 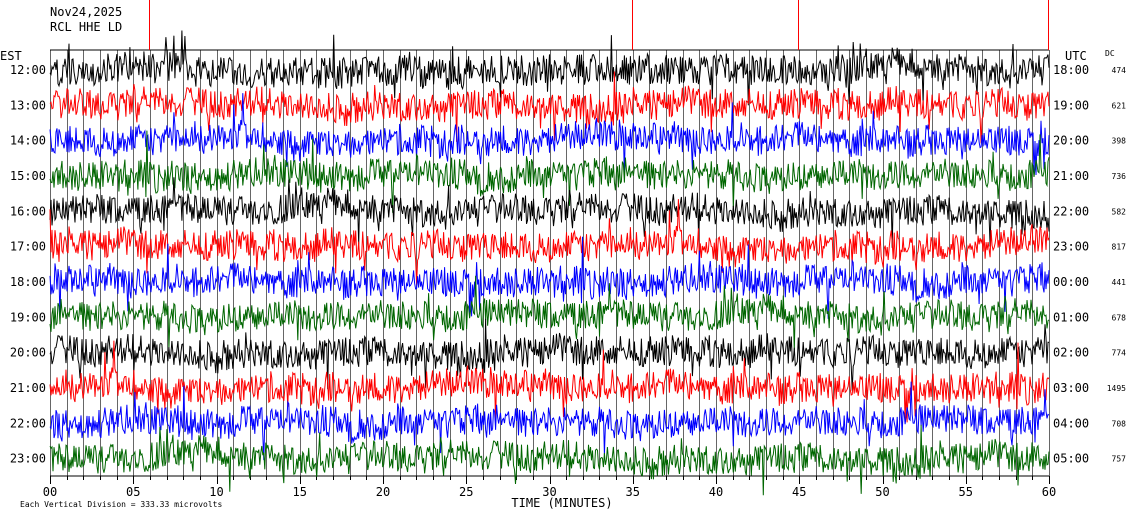 What do you see at coordinates (1119, 247) in the screenshot?
I see `dc-offset-label: 817` at bounding box center [1119, 247].